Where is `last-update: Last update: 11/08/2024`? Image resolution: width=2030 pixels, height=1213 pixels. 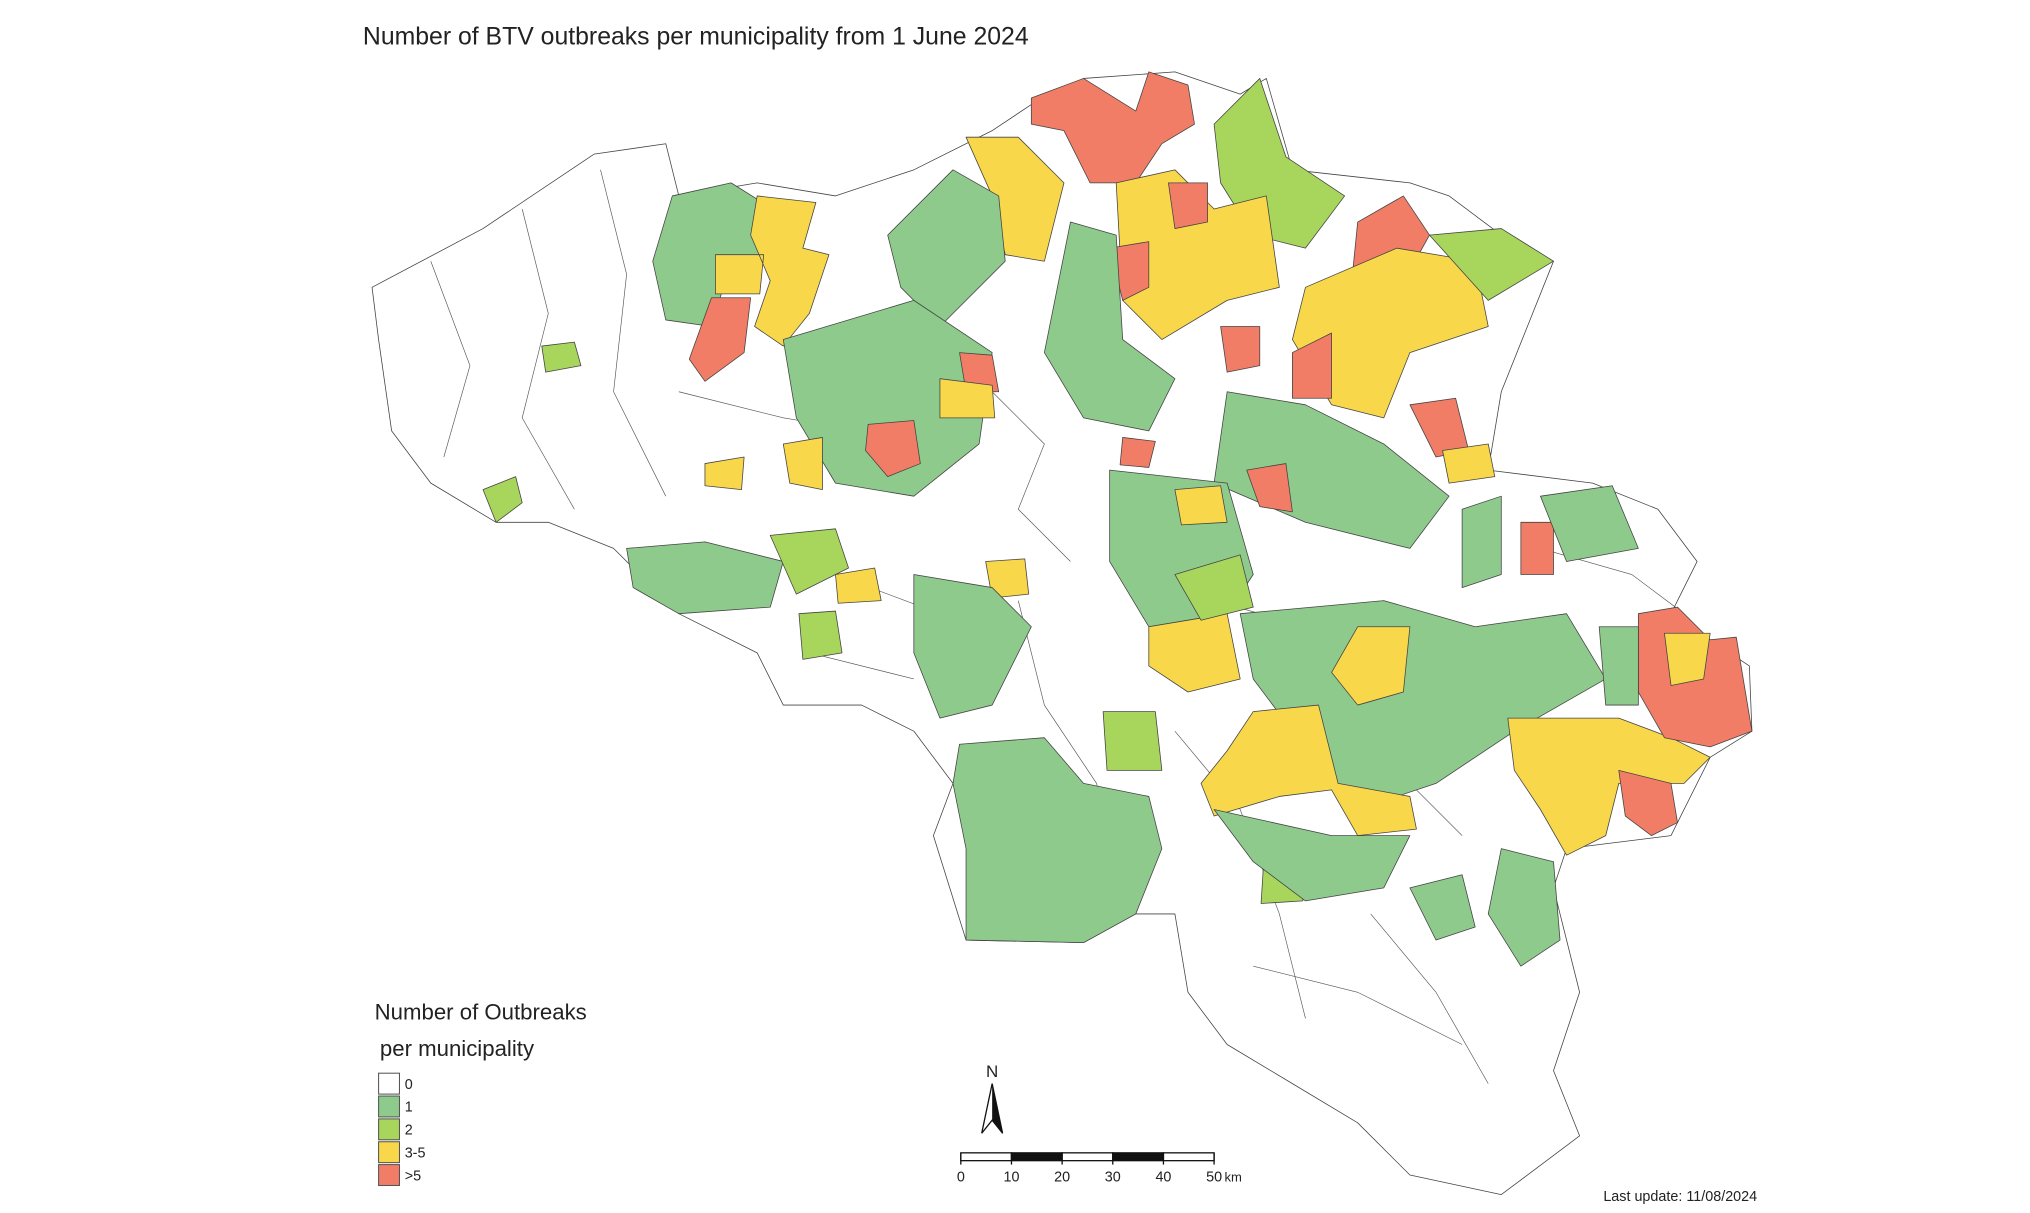
last-update: Last update: 11/08/2024 is located at coordinates (1680, 1197).